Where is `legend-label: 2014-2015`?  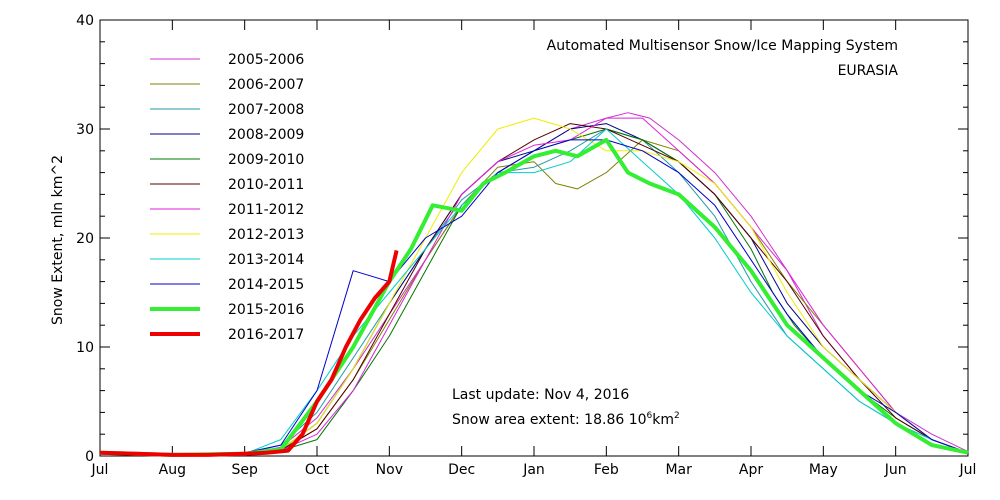
legend-label: 2014-2015 is located at coordinates (266, 285).